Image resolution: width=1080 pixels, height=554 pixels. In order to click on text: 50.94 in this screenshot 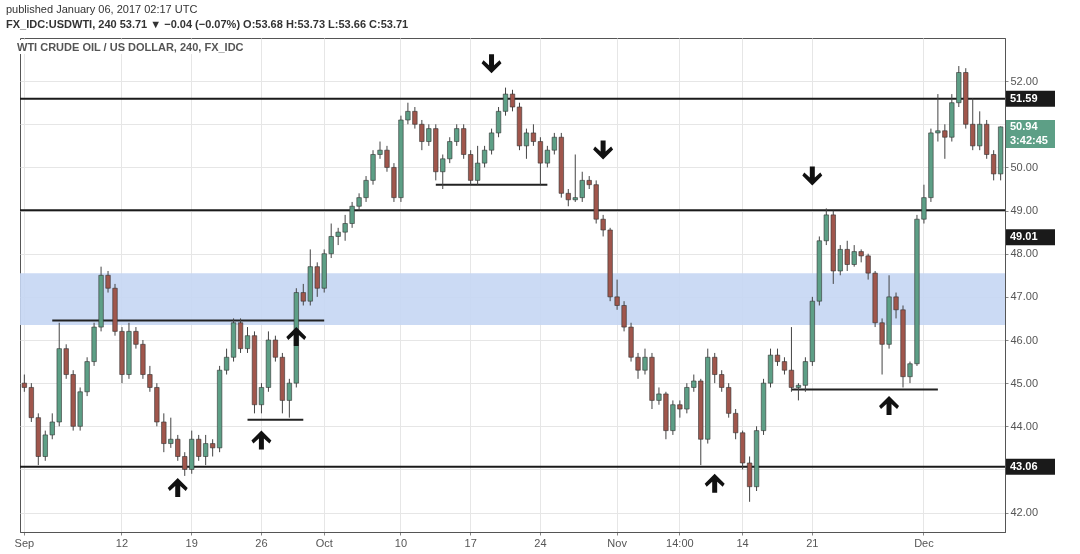, I will do `click(1024, 125)`.